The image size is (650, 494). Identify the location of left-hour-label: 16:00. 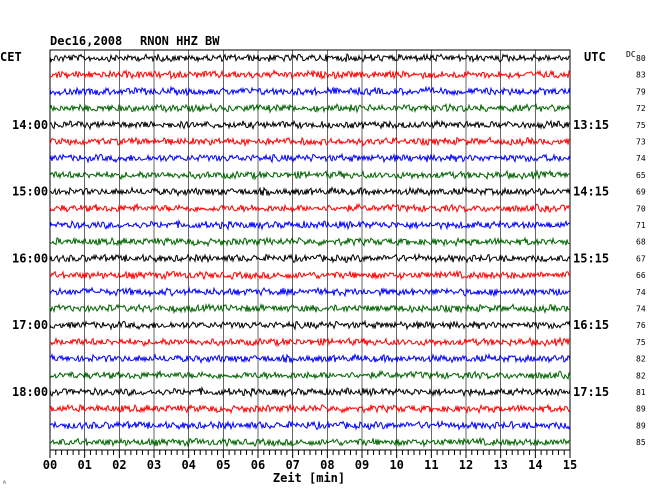
(30, 258).